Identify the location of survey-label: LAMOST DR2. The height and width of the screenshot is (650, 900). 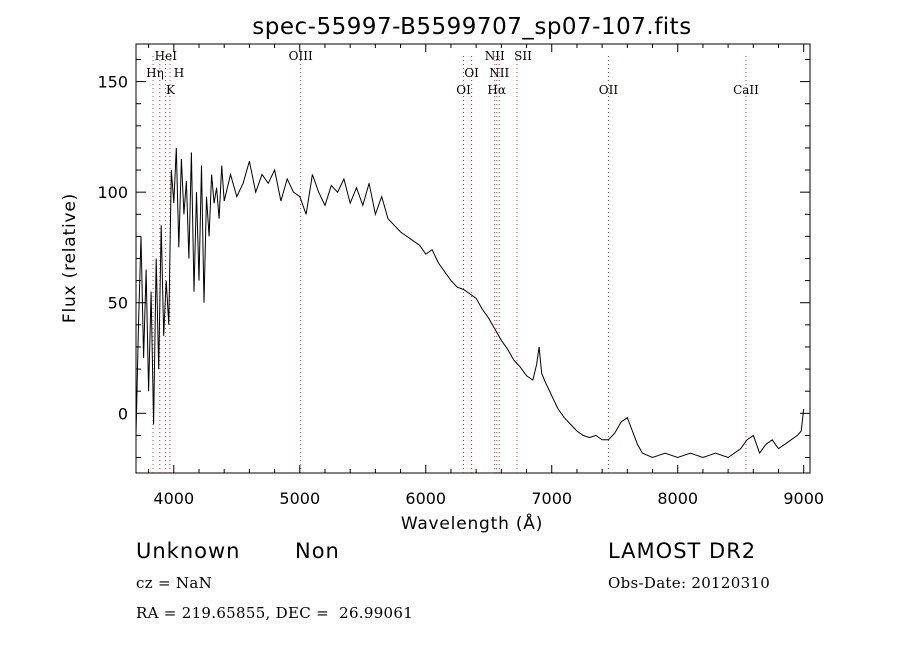
(682, 551).